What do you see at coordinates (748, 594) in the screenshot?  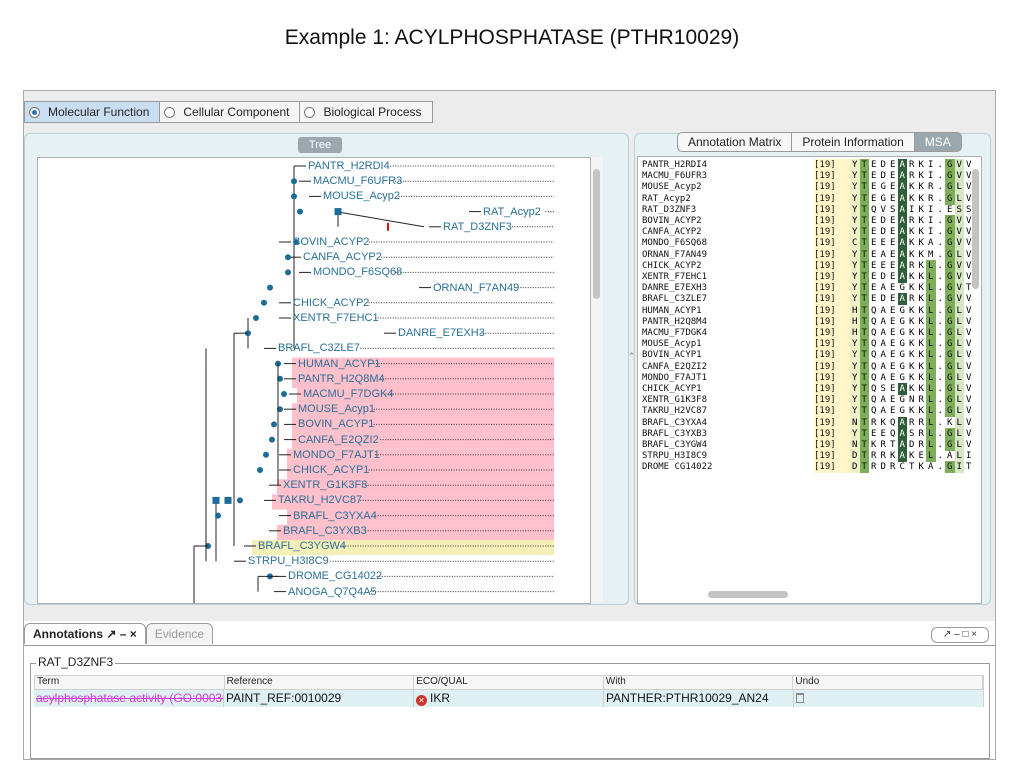 I see `msa-horizontal-scrollbar` at bounding box center [748, 594].